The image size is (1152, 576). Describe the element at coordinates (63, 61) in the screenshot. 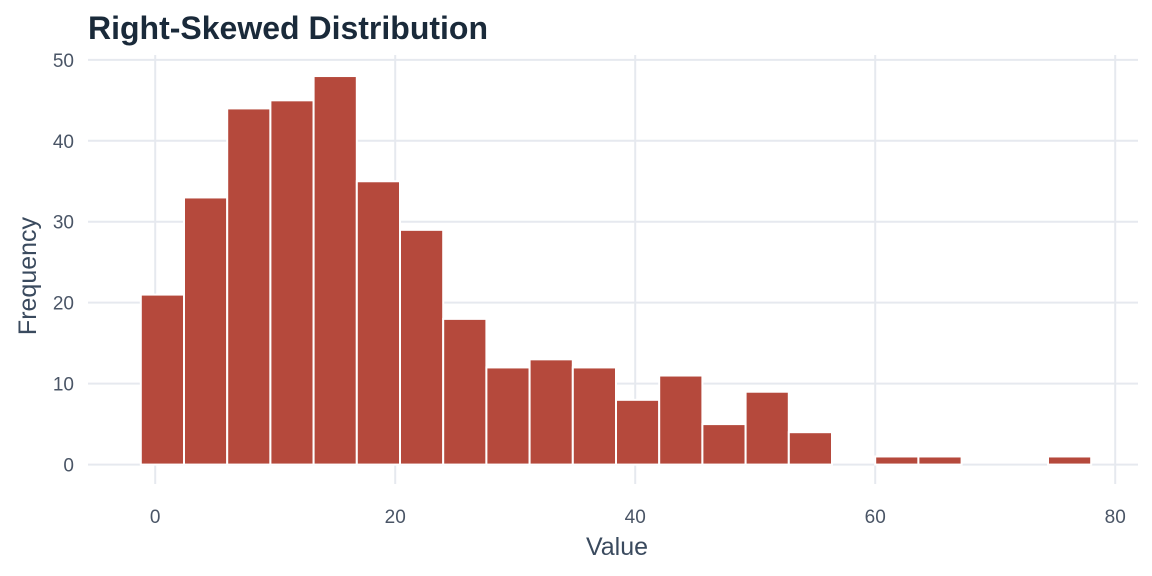

I see `y-tick-label: 50` at that location.